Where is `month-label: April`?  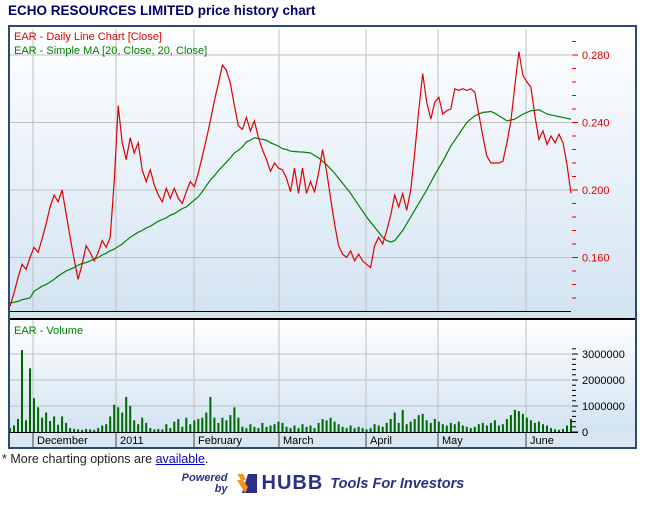
month-label: April is located at coordinates (381, 441).